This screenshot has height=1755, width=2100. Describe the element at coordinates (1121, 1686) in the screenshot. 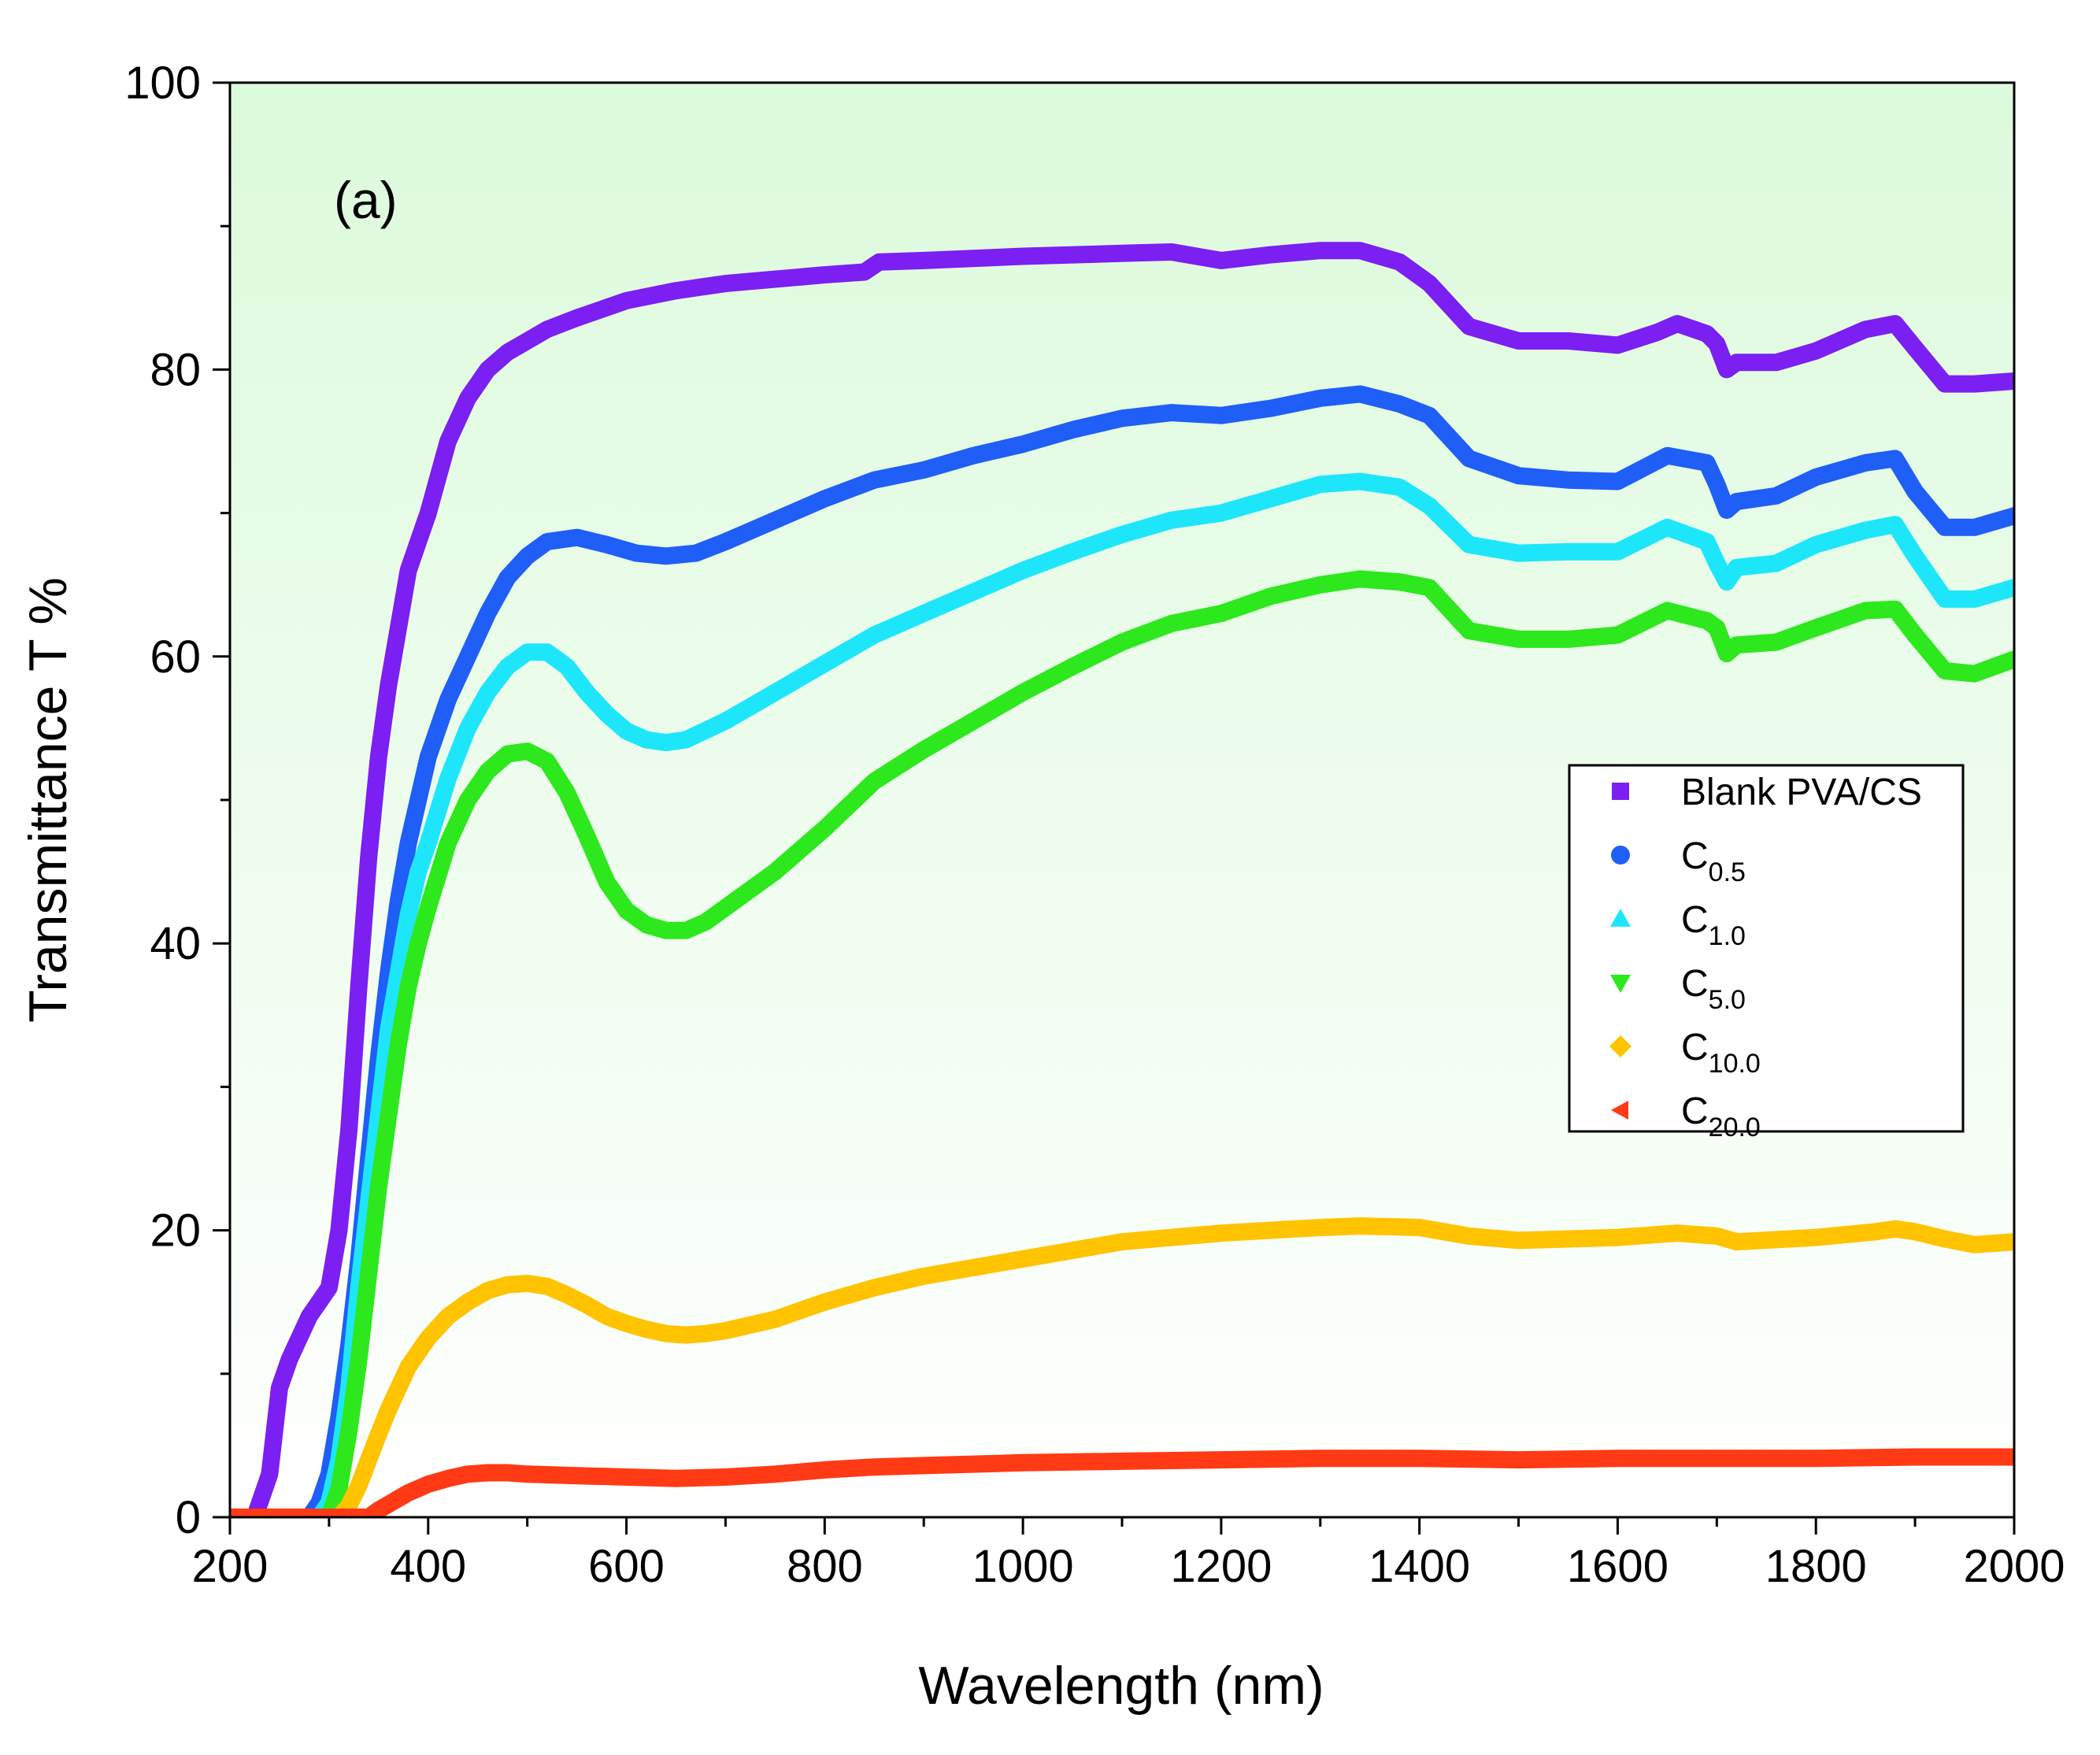

I see `x-axis-title: Wavelength (nm)` at that location.